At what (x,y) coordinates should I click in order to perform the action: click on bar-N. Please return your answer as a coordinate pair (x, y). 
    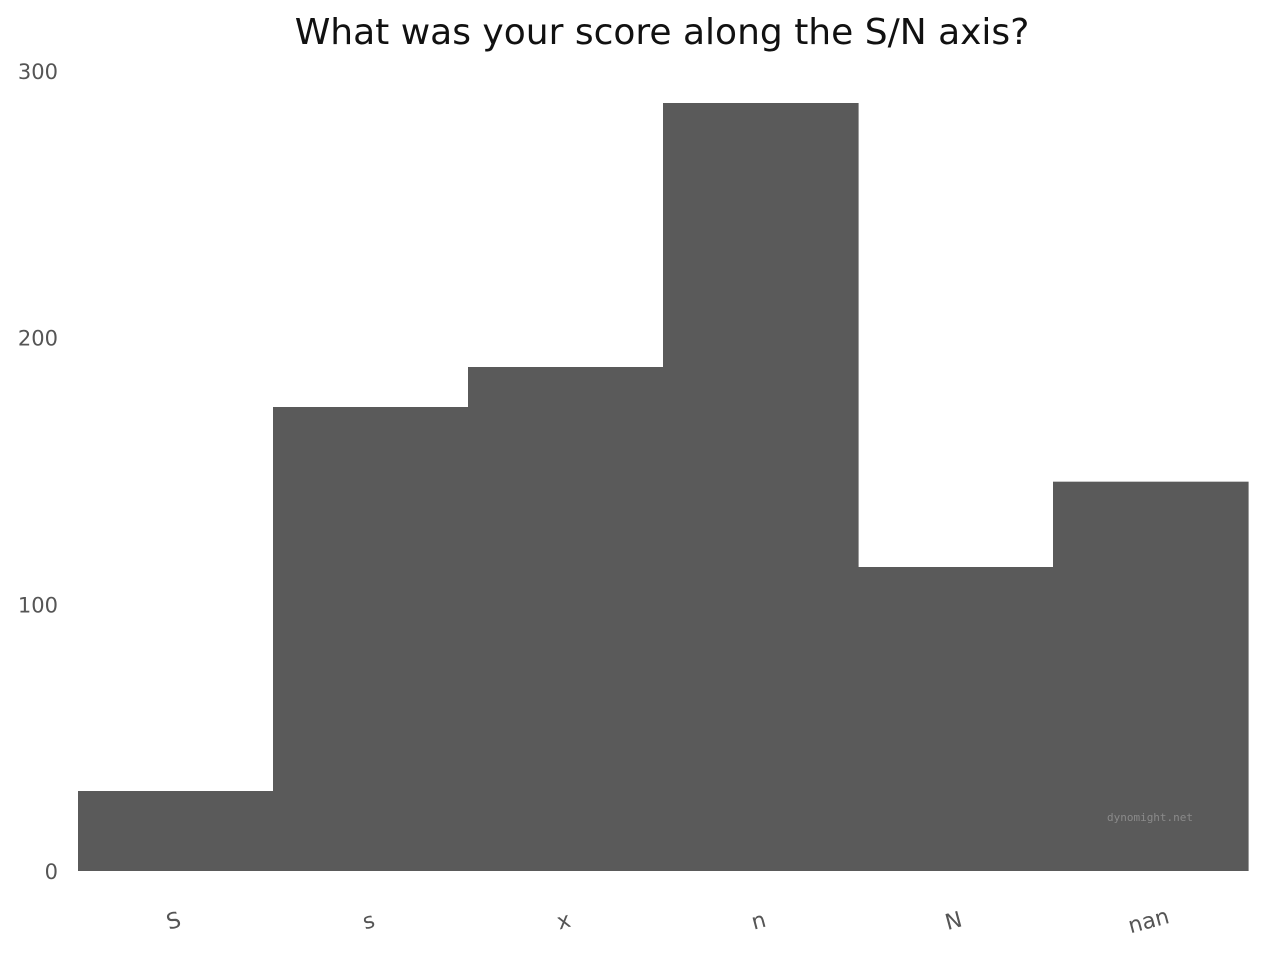
    Looking at the image, I should click on (956, 719).